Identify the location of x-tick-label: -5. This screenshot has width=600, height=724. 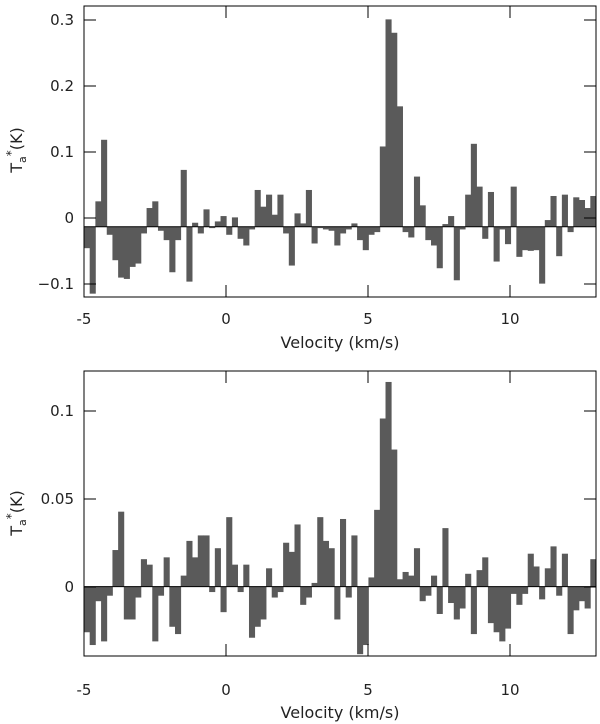
(84, 690).